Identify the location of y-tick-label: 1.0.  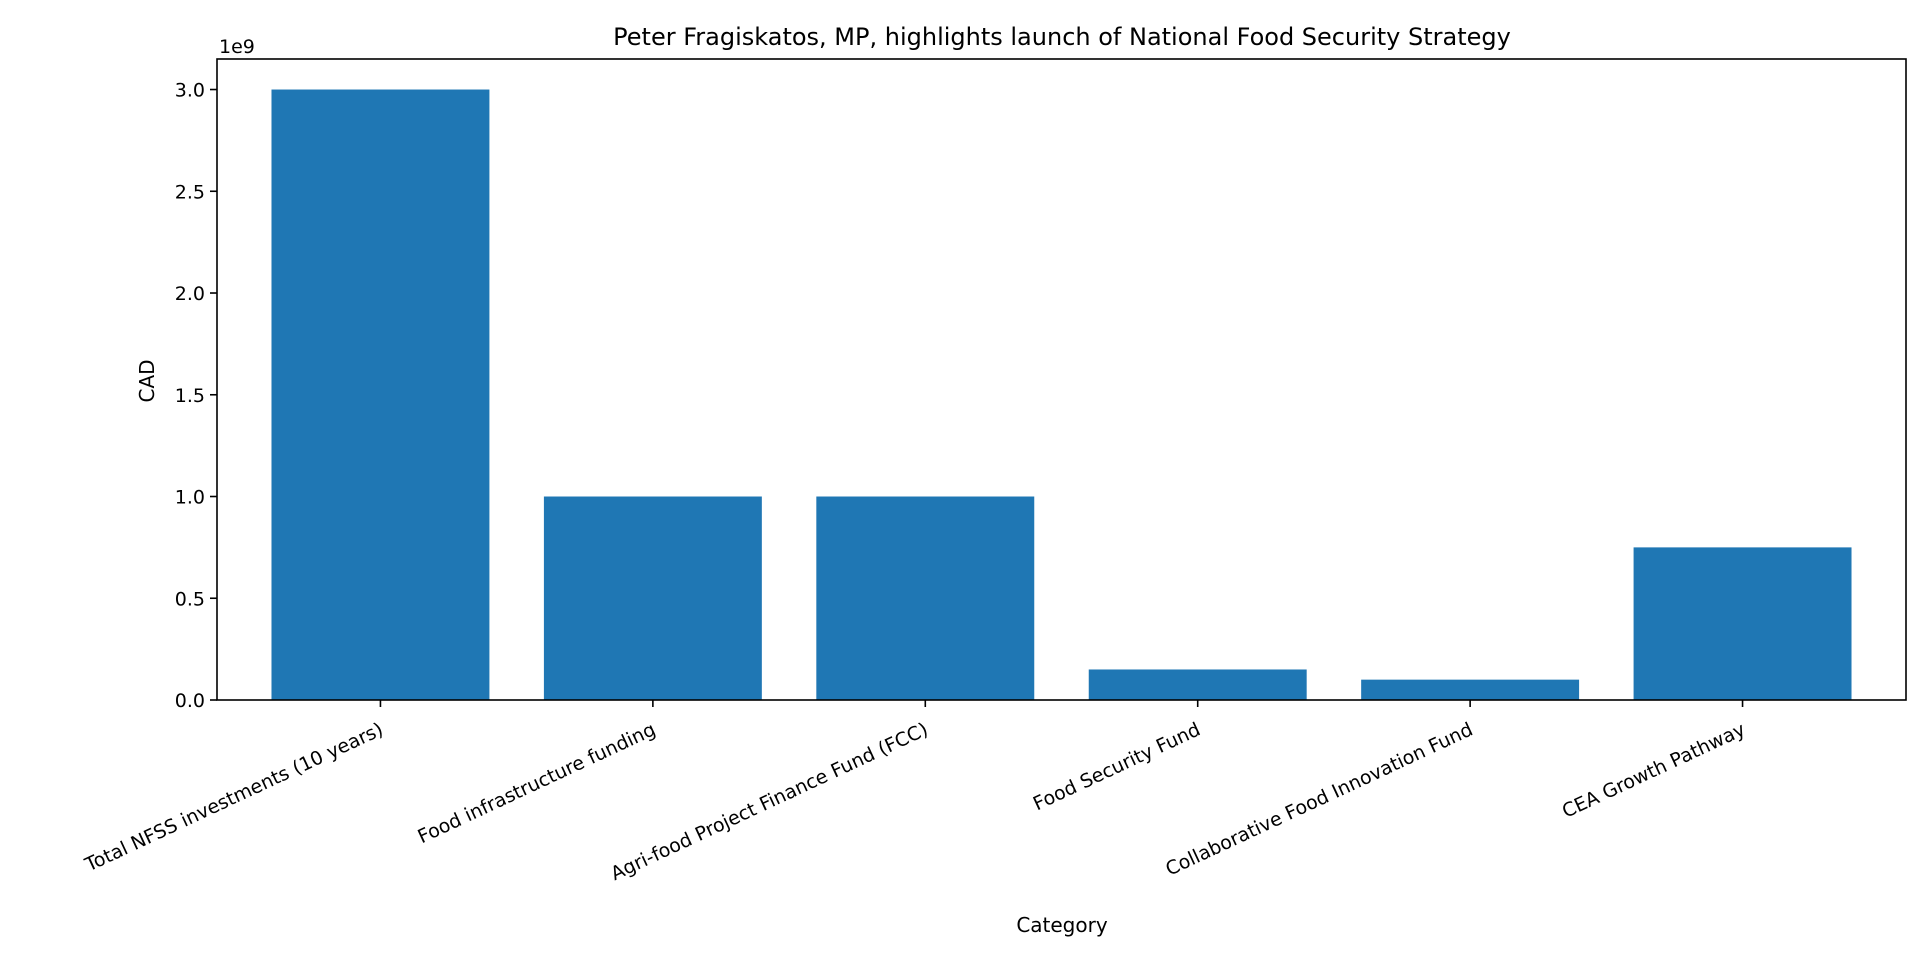
(190, 498).